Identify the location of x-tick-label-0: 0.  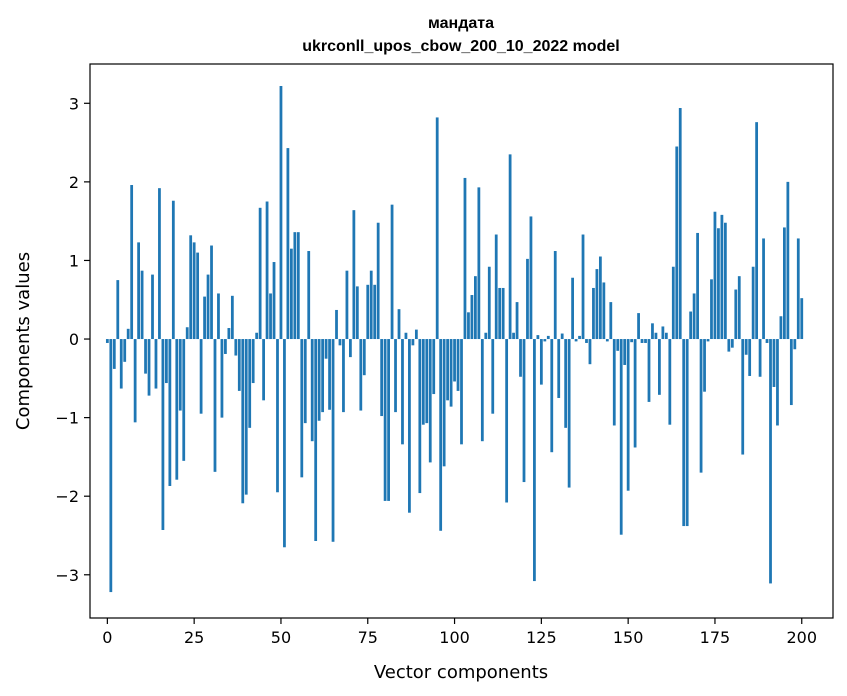
(107, 637).